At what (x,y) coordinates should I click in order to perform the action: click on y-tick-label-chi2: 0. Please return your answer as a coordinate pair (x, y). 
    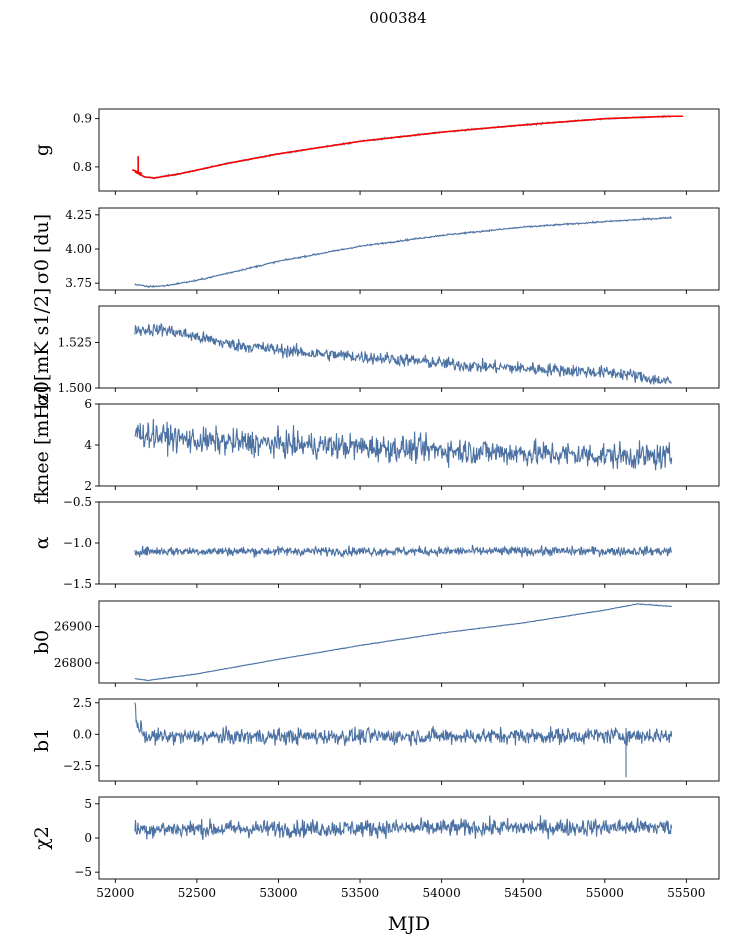
    Looking at the image, I should click on (88, 838).